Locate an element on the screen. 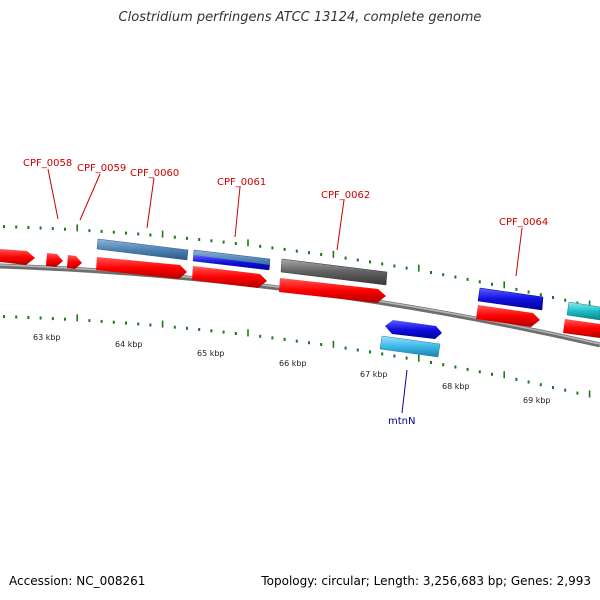 The height and width of the screenshot is (600, 600). gene-label: CPF_0061 is located at coordinates (241, 182).